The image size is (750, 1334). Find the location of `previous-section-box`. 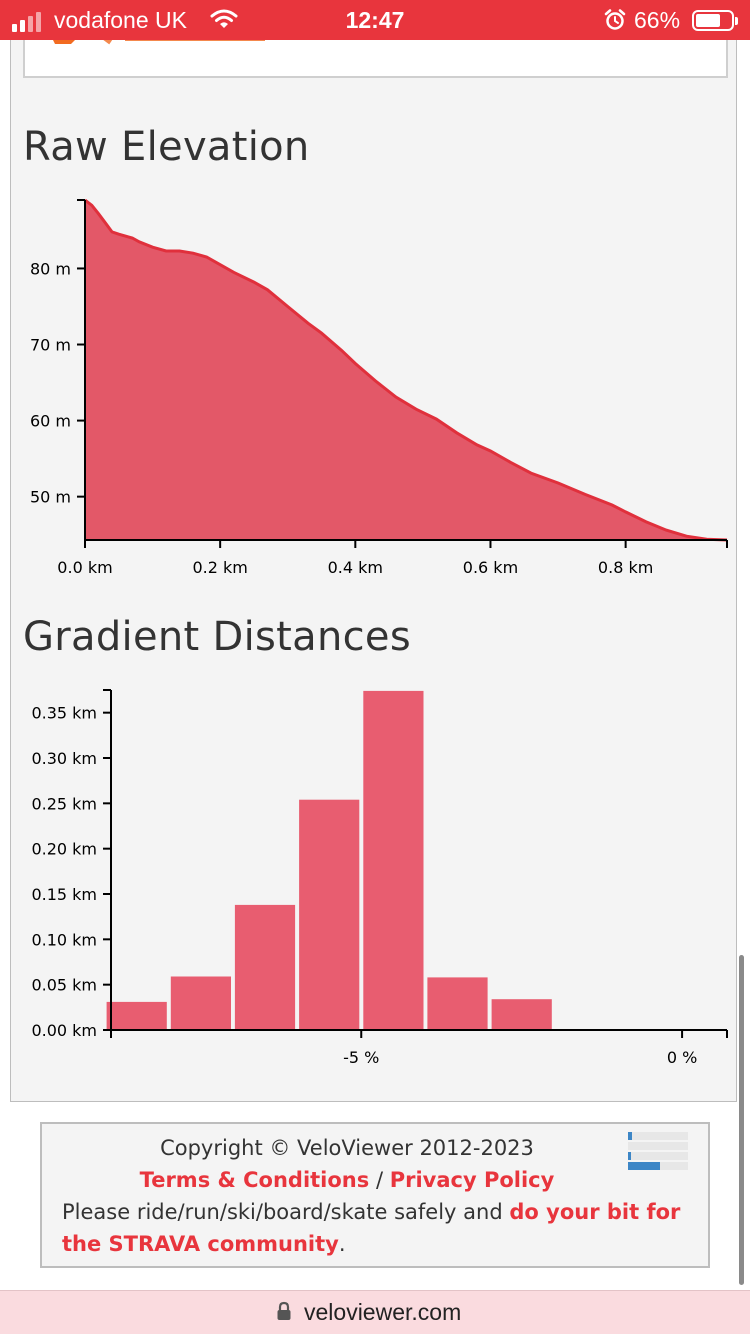

previous-section-box is located at coordinates (375, 59).